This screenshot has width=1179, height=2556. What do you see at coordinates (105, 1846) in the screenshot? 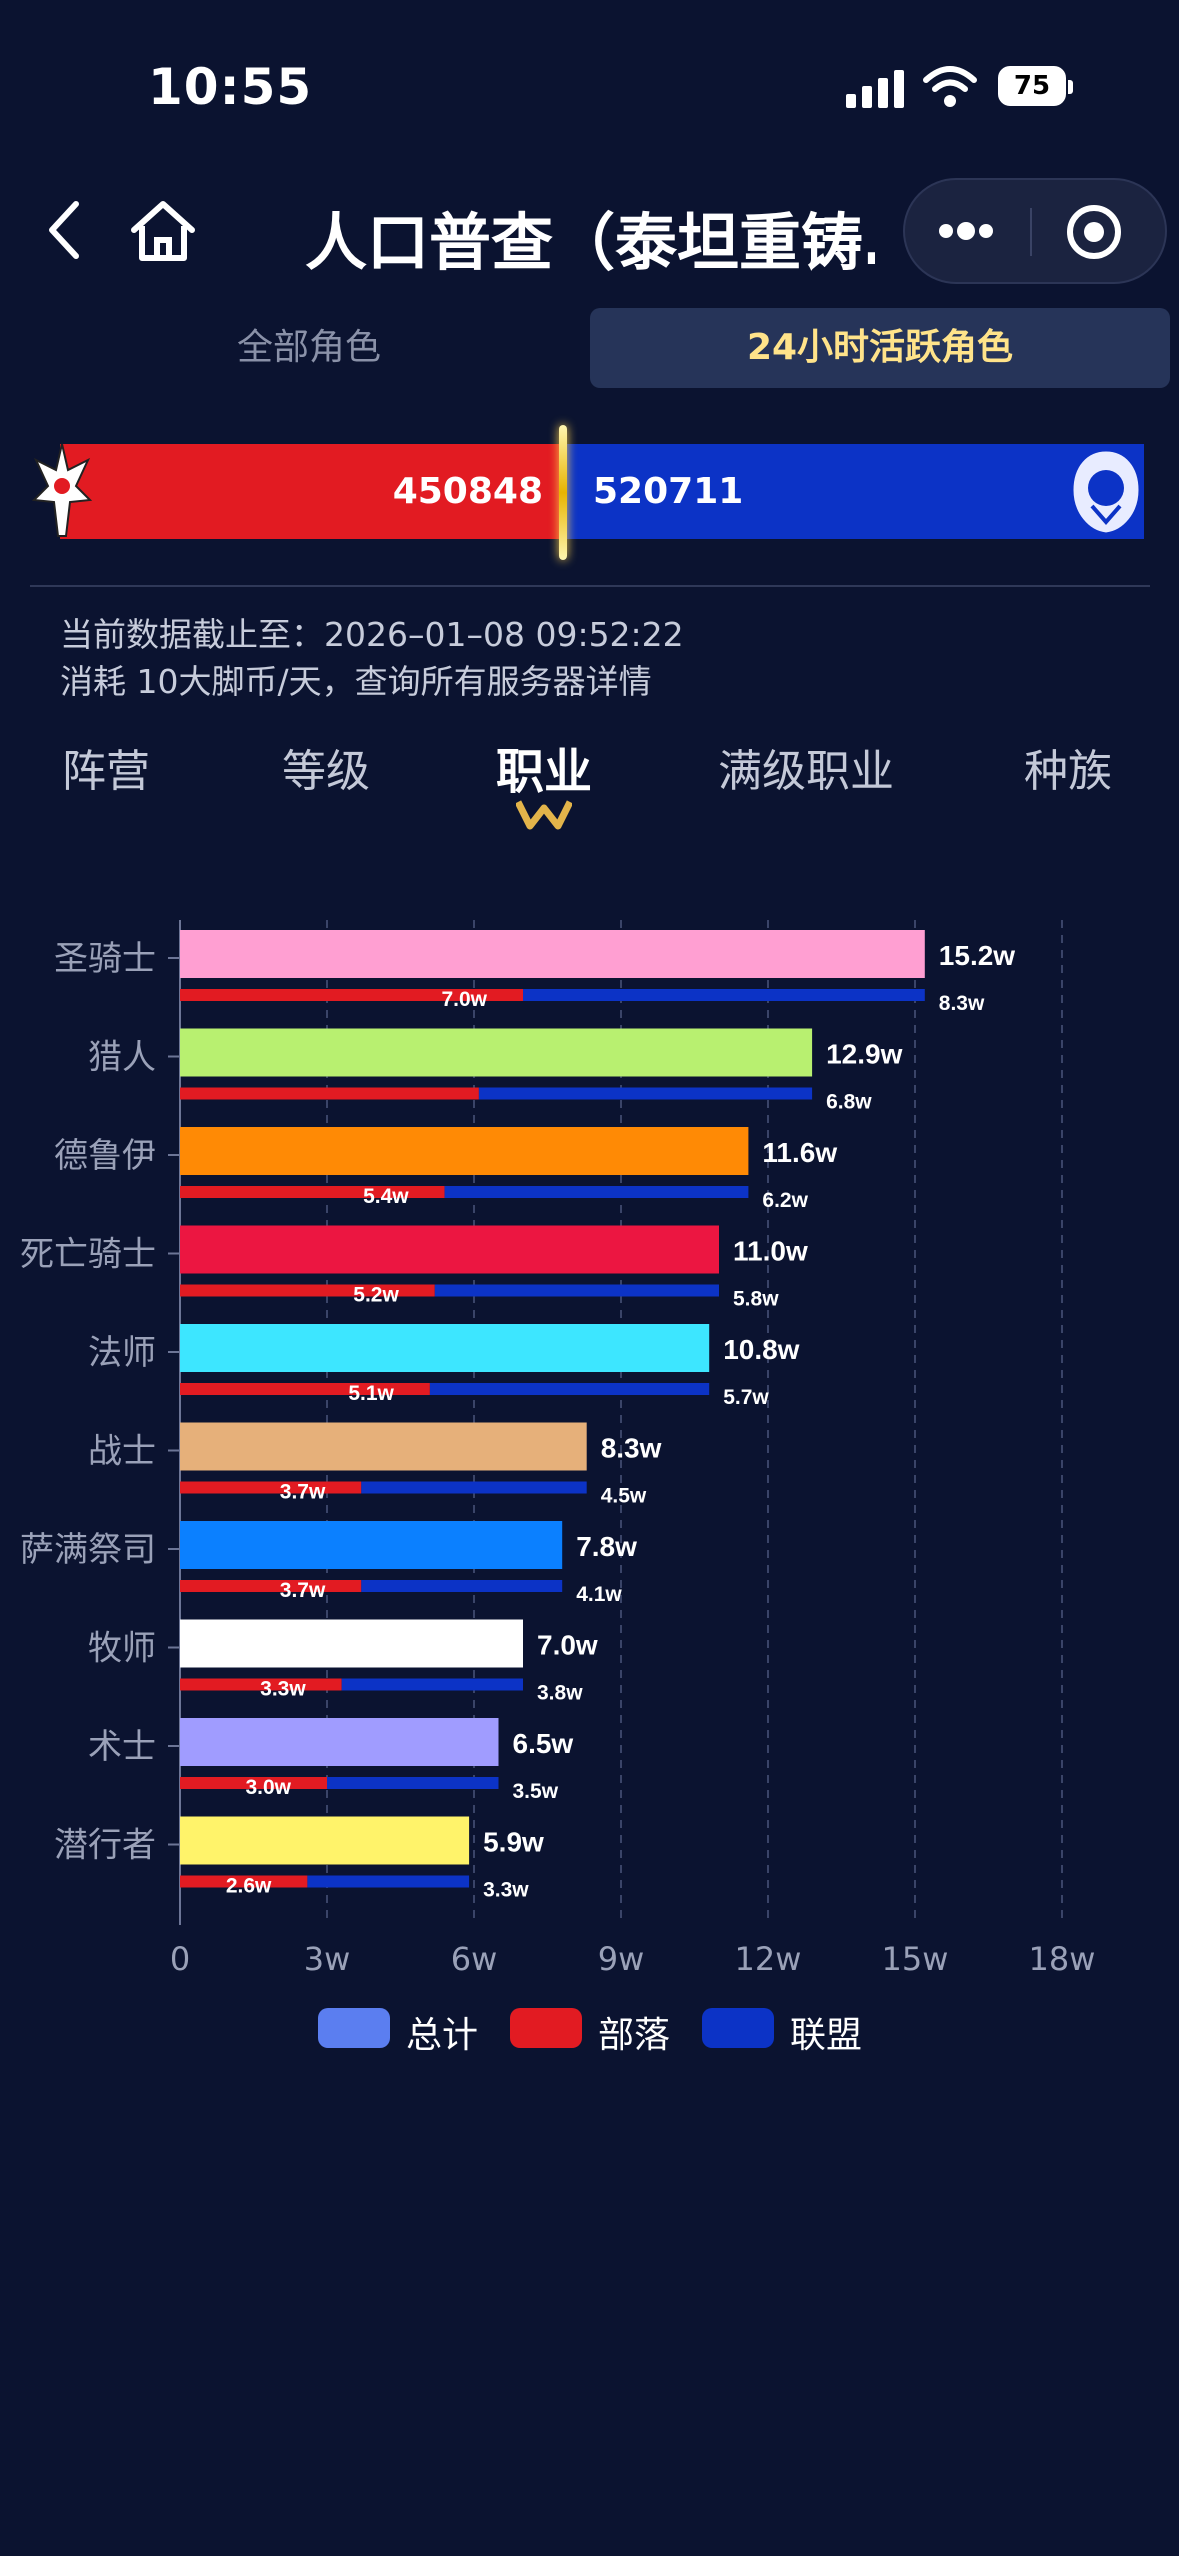
I see `y-category-label: 潜行者` at bounding box center [105, 1846].